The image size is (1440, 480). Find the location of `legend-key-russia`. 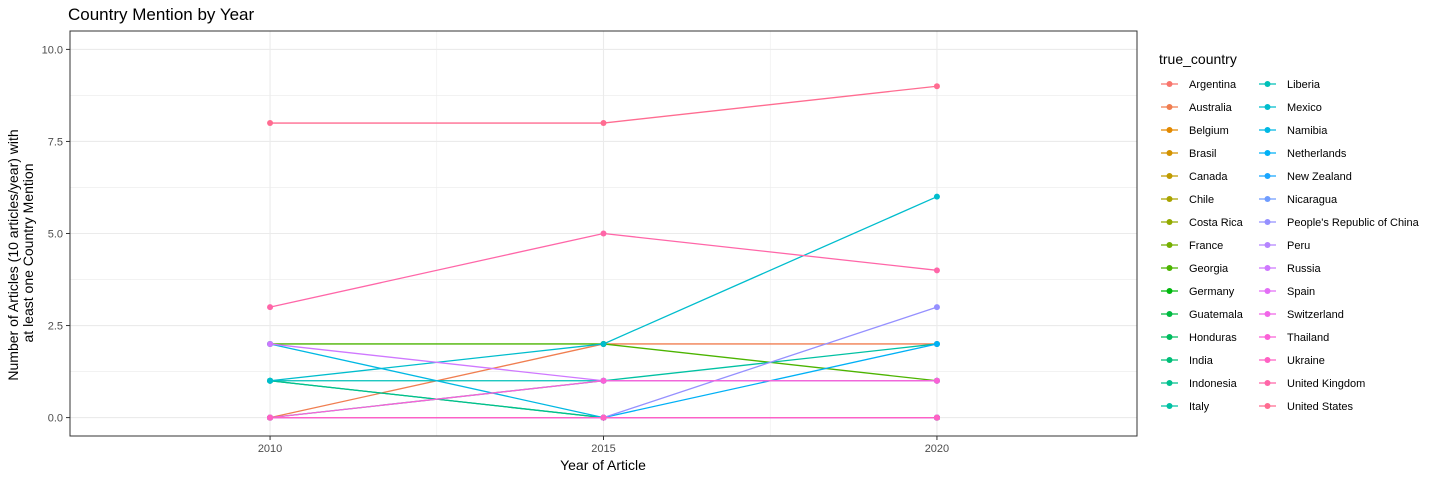

legend-key-russia is located at coordinates (1267, 268).